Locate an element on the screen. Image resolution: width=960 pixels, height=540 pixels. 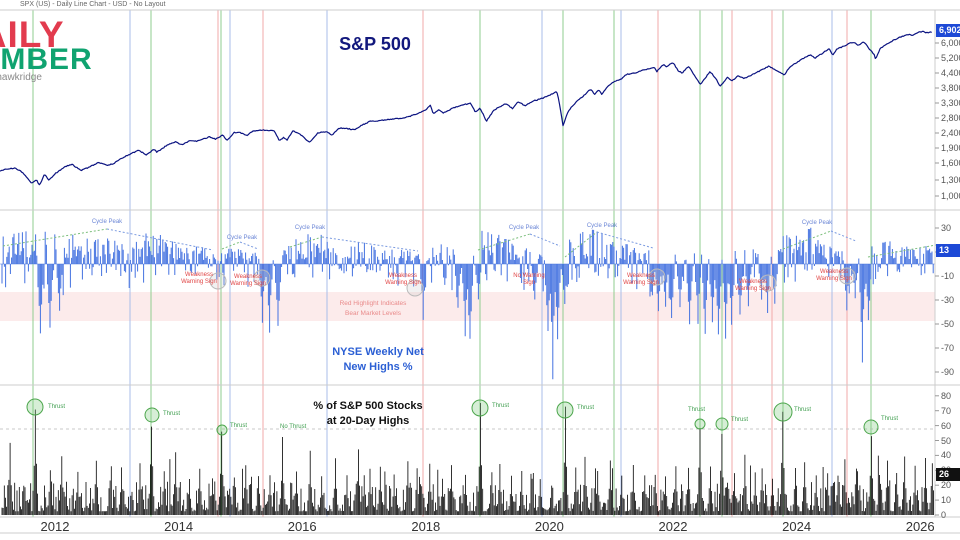
pct20-axis-label: 80 is located at coordinates (946, 395).